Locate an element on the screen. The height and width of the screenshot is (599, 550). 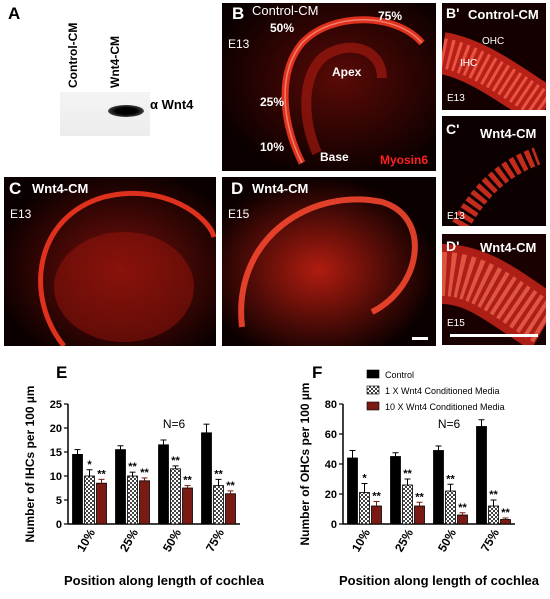
panel-e-letter: E is located at coordinates (62, 372).